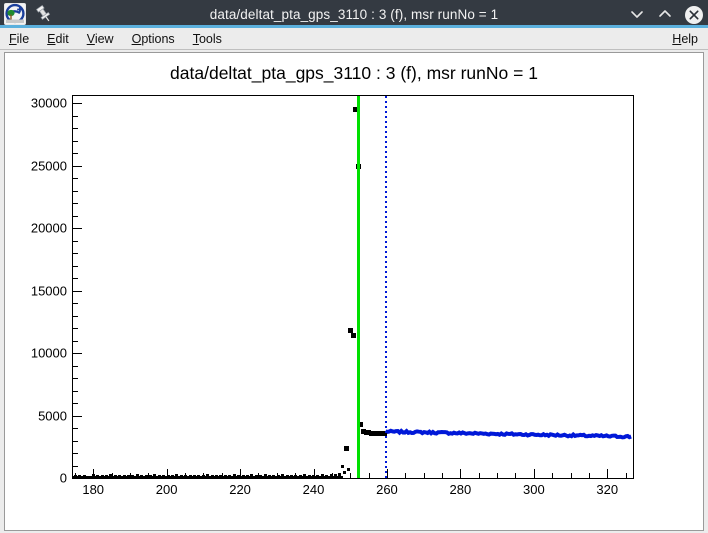 This screenshot has width=708, height=533. Describe the element at coordinates (166, 489) in the screenshot. I see `x-axis-label: 200` at that location.